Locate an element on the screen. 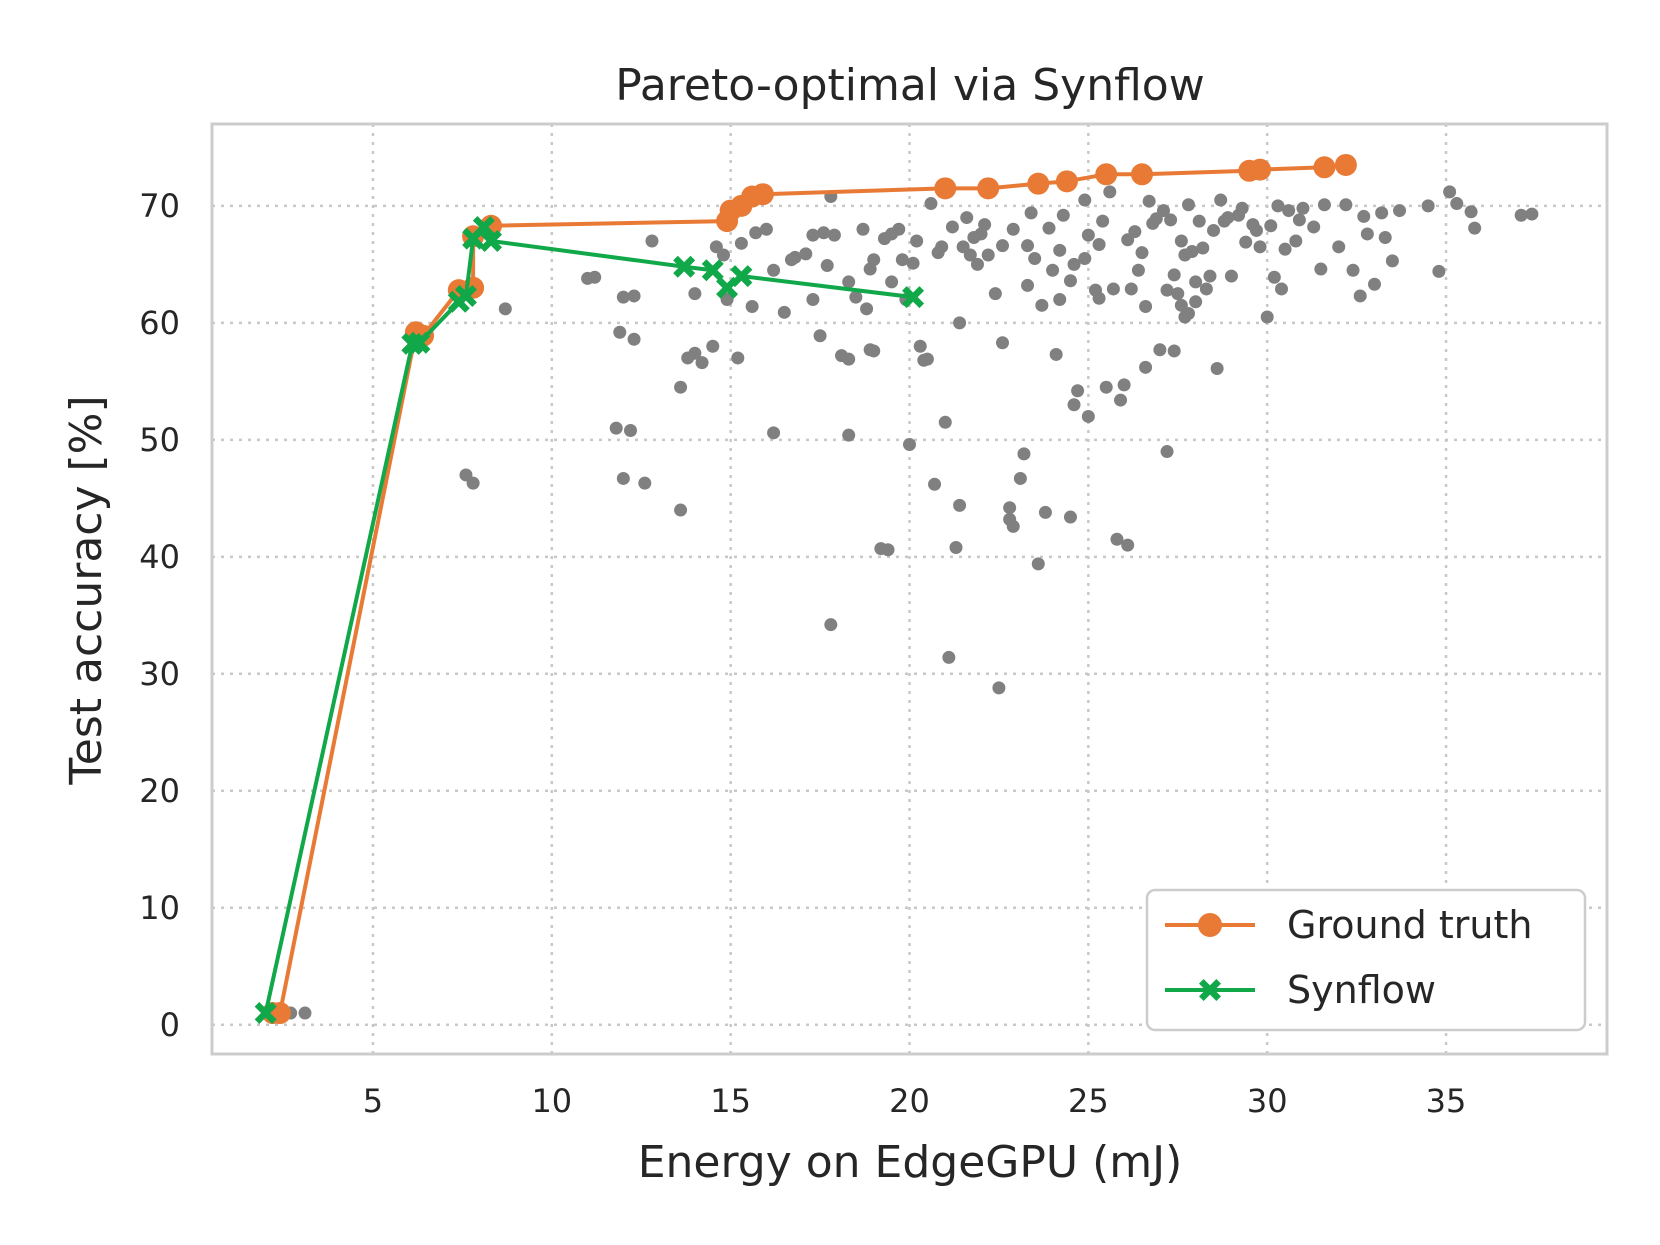 This screenshot has height=1245, width=1660. x-tick-label: 20 is located at coordinates (909, 1101).